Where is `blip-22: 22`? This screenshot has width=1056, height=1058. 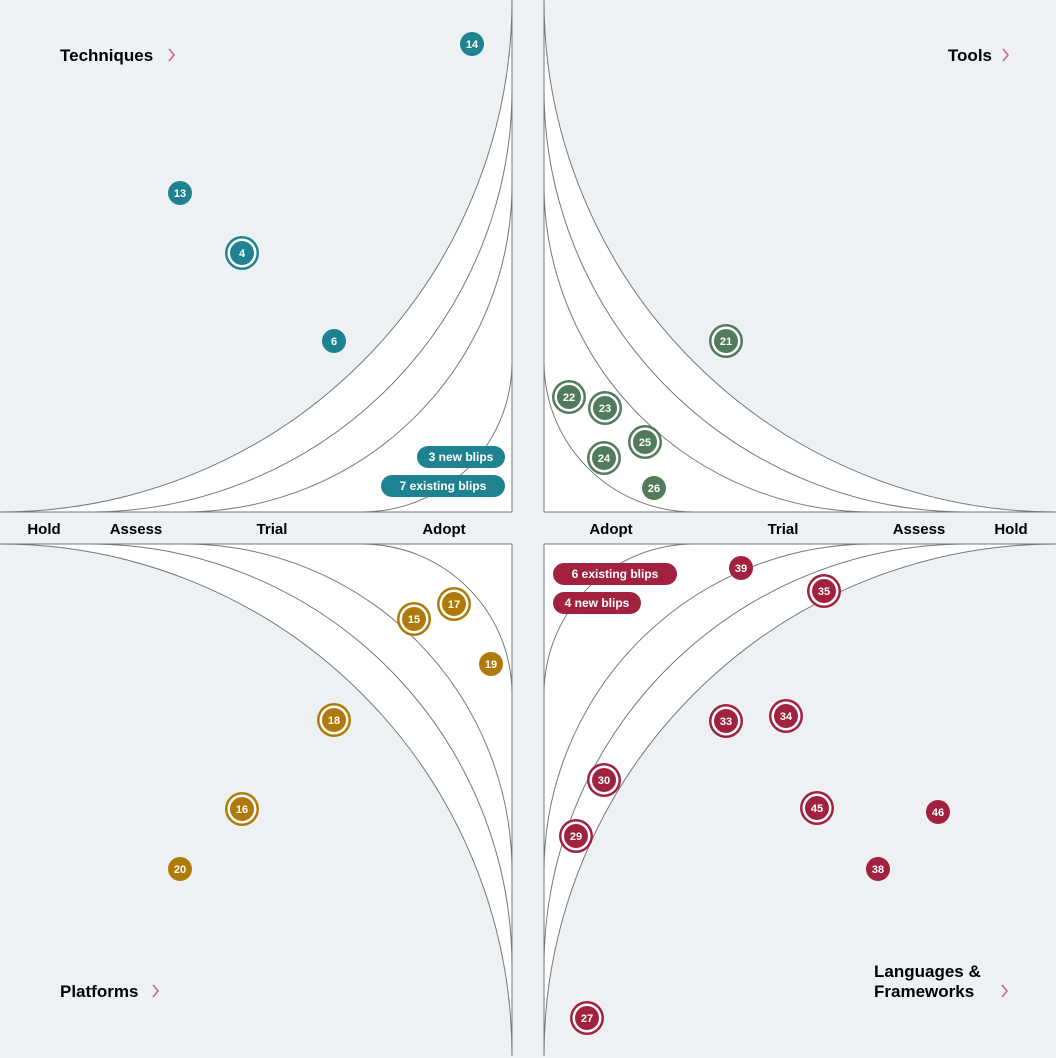 blip-22: 22 is located at coordinates (569, 397).